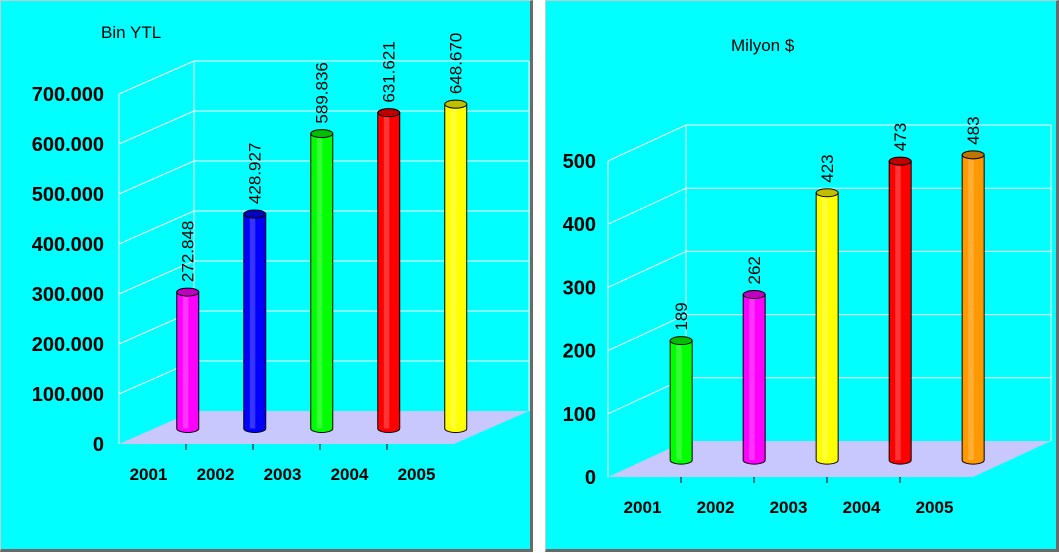 The height and width of the screenshot is (553, 1059). I want to click on chart-title: Bin YTL, so click(131, 32).